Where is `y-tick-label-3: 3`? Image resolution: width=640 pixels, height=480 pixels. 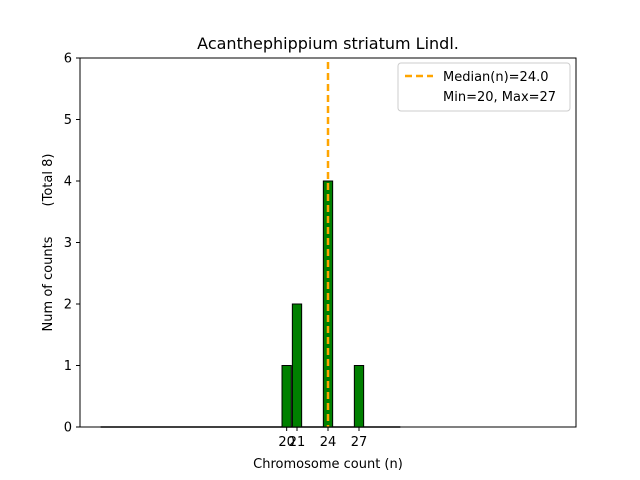
y-tick-label-3: 3 is located at coordinates (68, 243).